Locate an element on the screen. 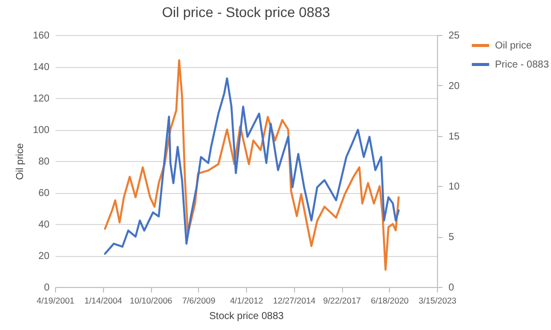  x-tick-label: 4/19/2001 is located at coordinates (55, 301).